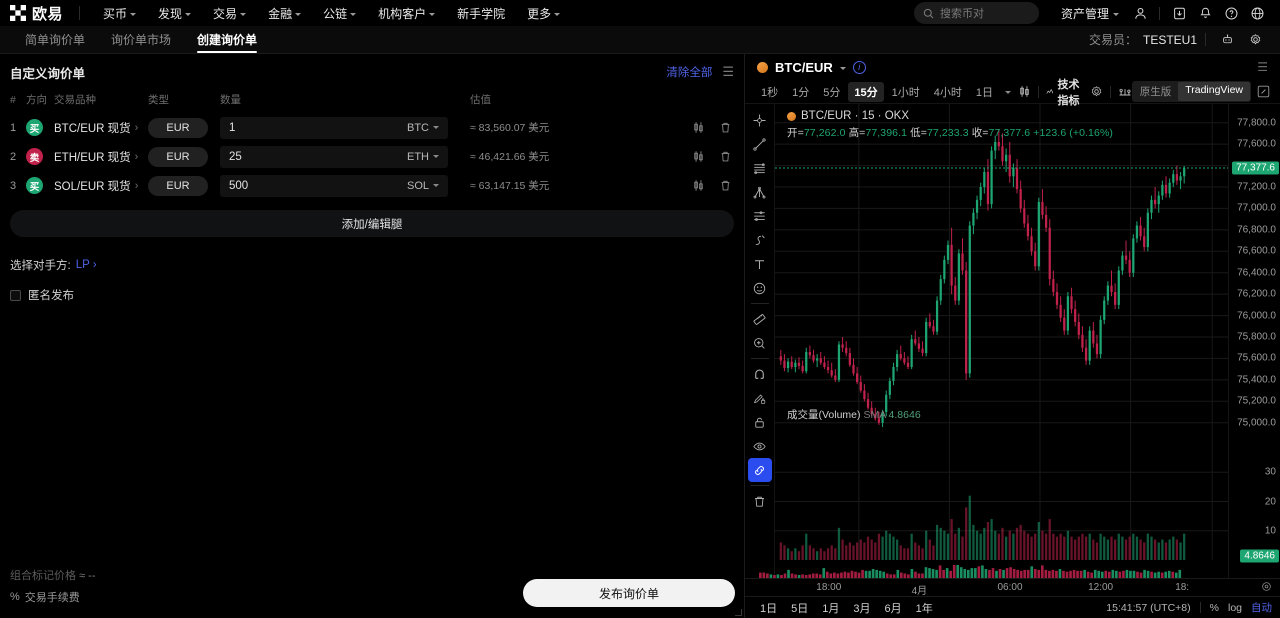 This screenshot has height=618, width=1280. I want to click on publish-rfq-button: 发布询价单, so click(629, 593).